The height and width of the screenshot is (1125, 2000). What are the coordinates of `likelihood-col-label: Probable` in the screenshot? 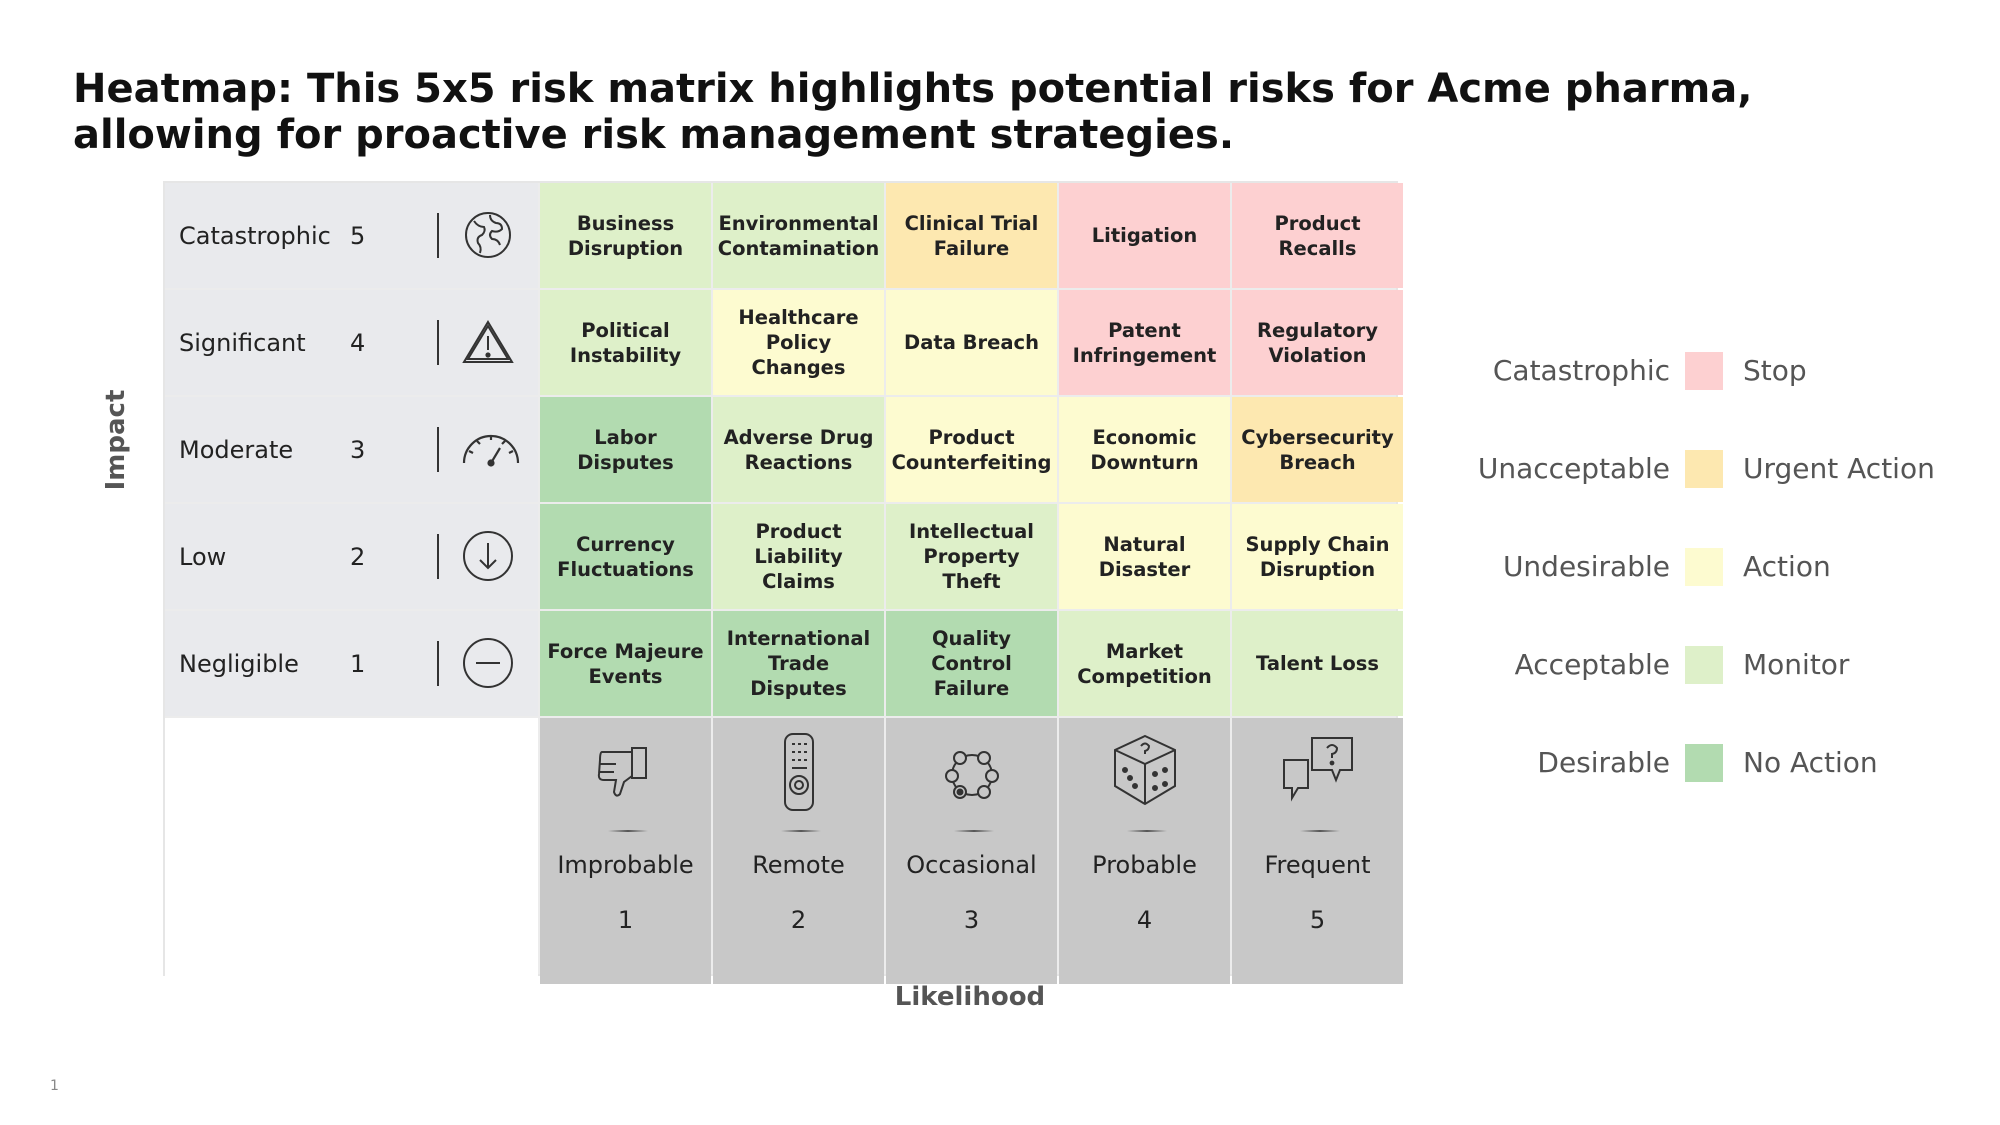 It's located at (1144, 865).